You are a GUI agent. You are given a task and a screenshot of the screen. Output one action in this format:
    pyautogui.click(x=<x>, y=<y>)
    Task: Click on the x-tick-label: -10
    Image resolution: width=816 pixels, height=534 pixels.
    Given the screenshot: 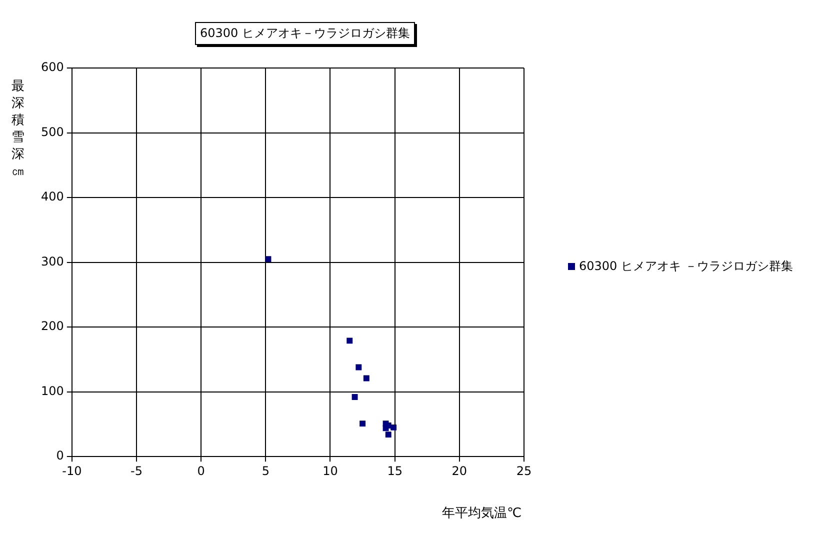 What is the action you would take?
    pyautogui.click(x=72, y=471)
    